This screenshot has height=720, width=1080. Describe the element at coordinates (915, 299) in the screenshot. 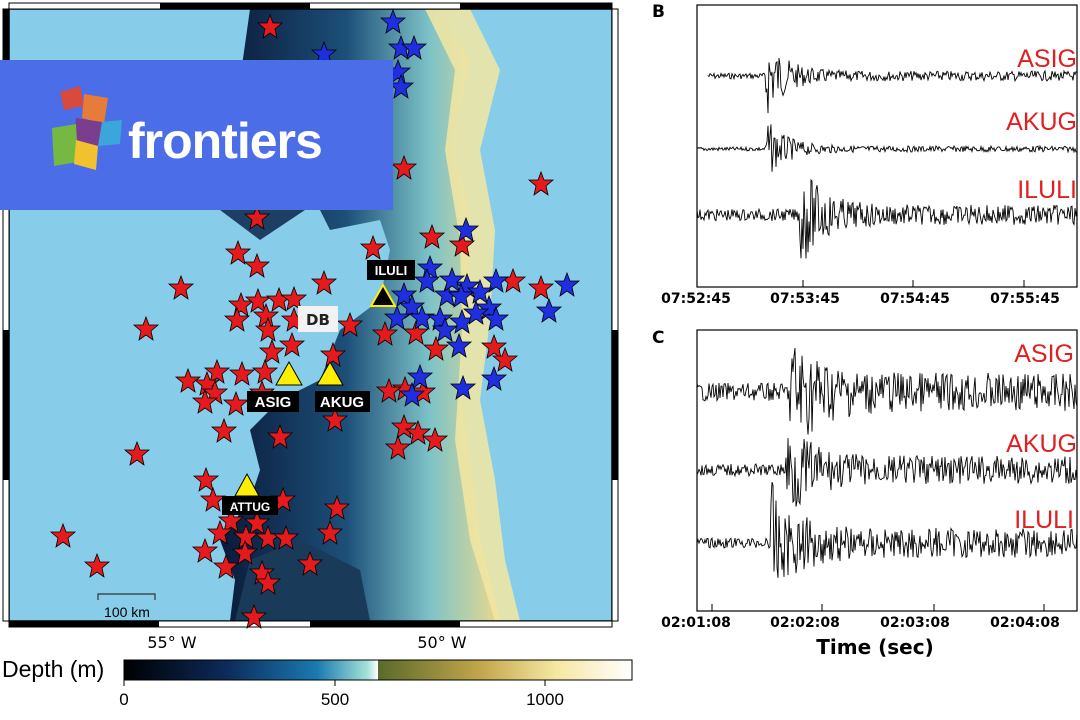

I see `time-tick-label: 07:54:45` at that location.